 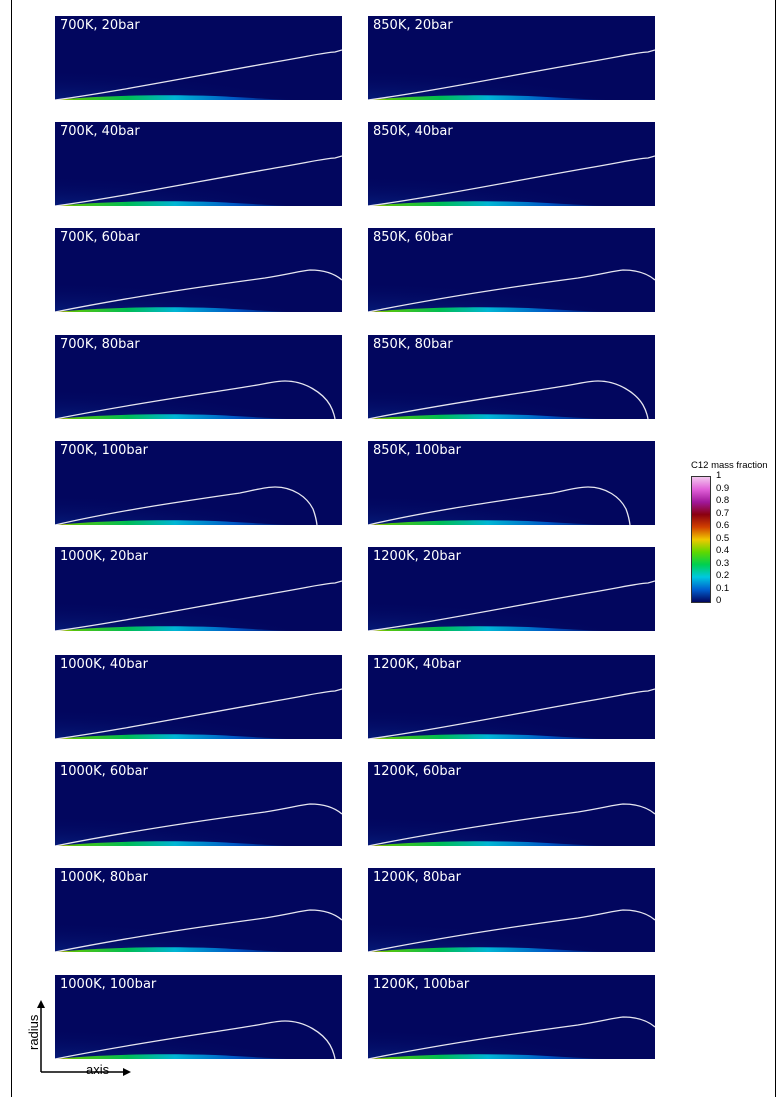 I want to click on axis-axis-label: axis, so click(x=98, y=1069).